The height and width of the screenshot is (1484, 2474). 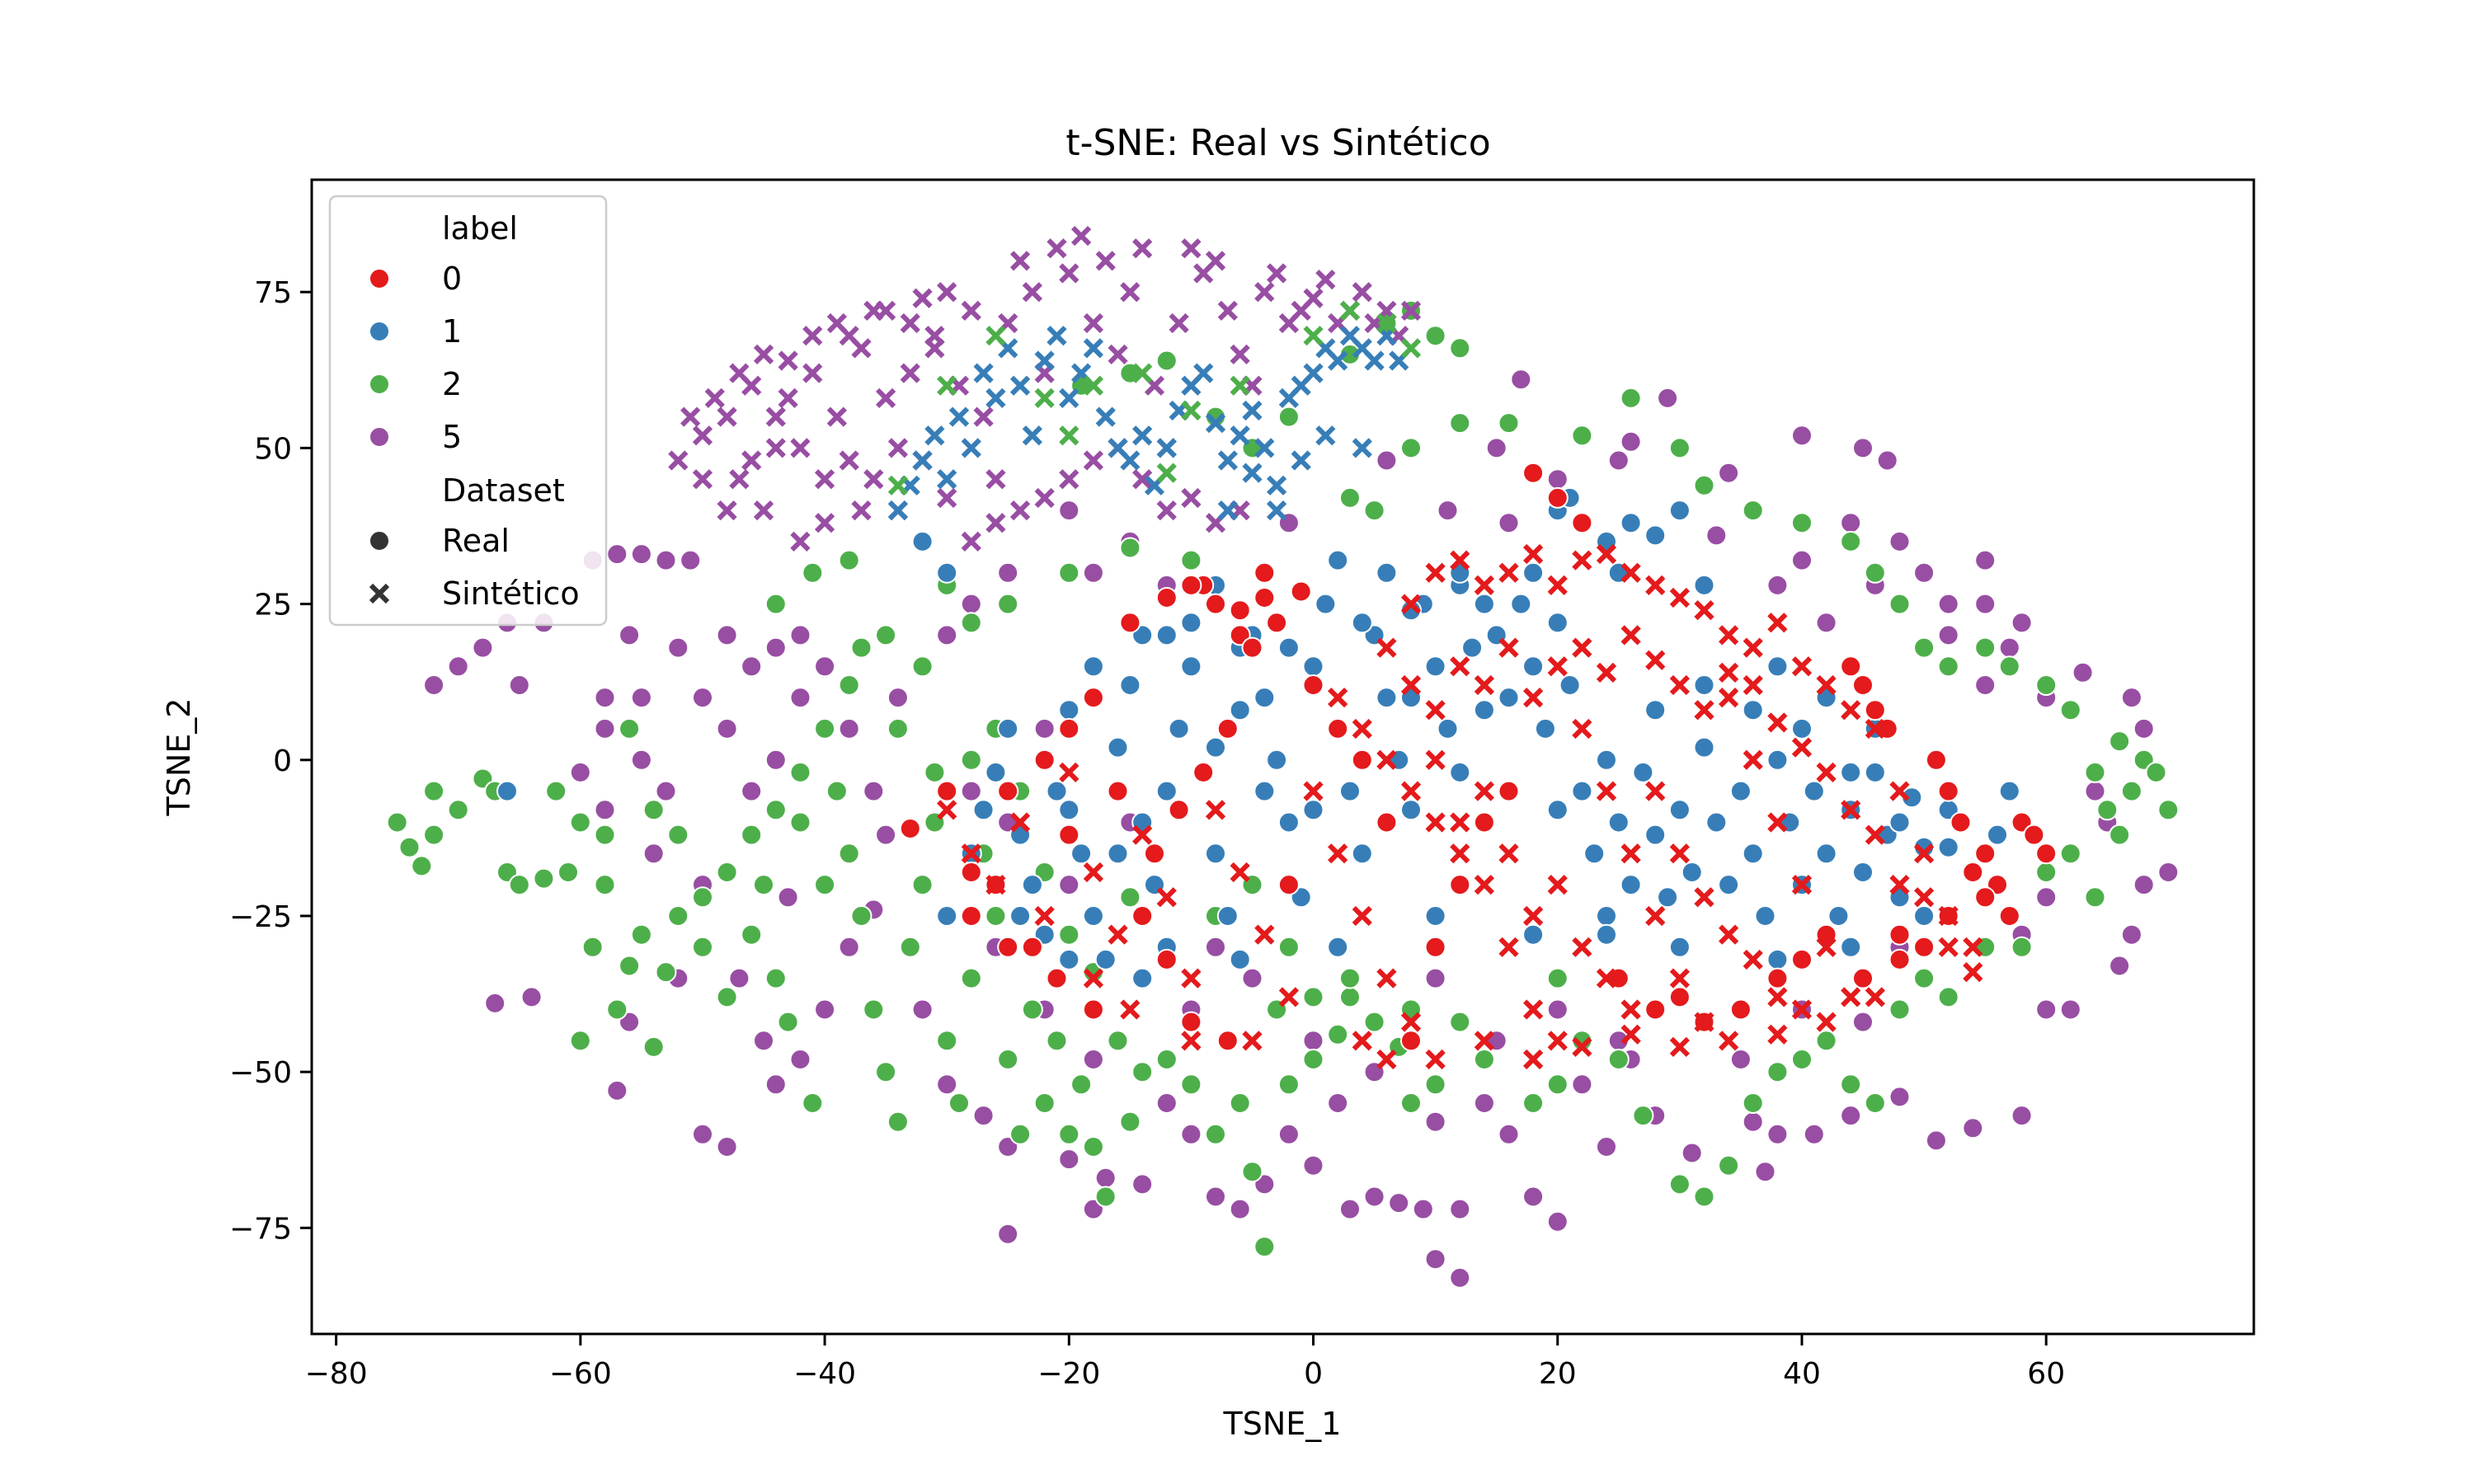 I want to click on legend-label-2: 2, so click(x=452, y=384).